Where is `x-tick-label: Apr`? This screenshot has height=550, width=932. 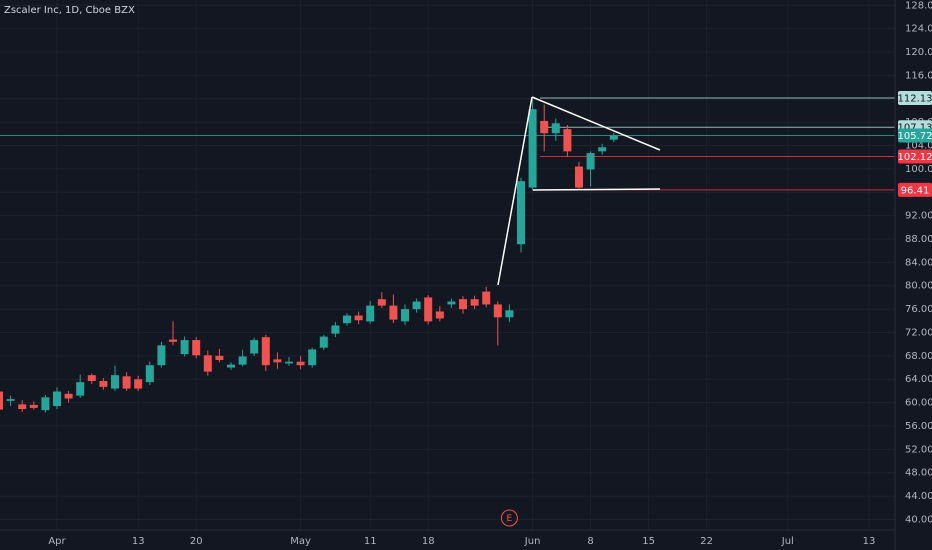 x-tick-label: Apr is located at coordinates (57, 541).